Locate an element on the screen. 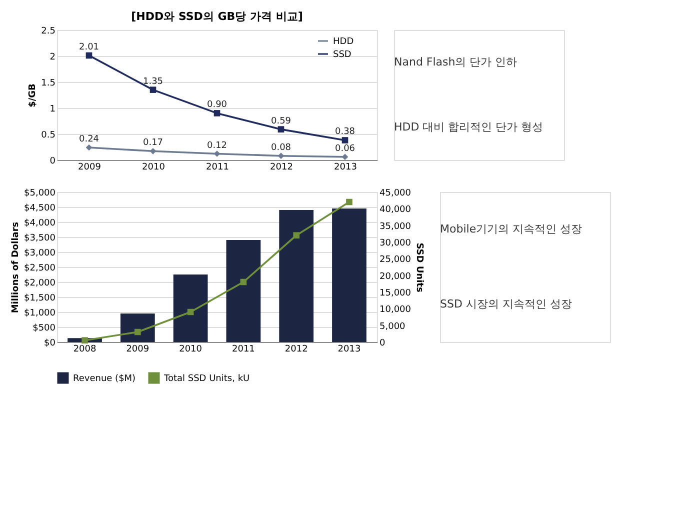  y-tick-label: $3,000 is located at coordinates (40, 253).